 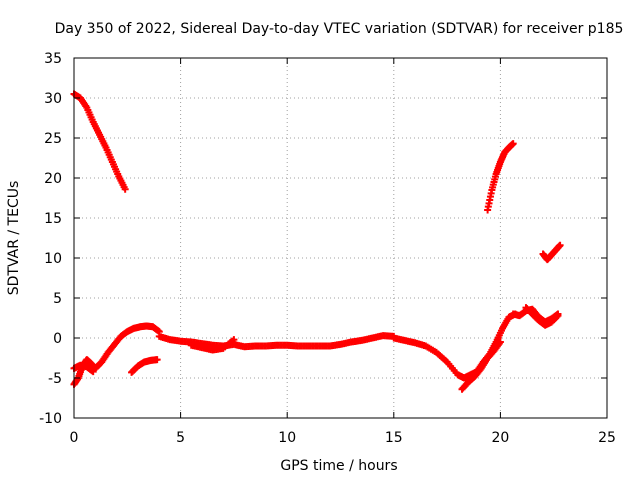 What do you see at coordinates (53, 59) in the screenshot?
I see `y-tick-label: 35` at bounding box center [53, 59].